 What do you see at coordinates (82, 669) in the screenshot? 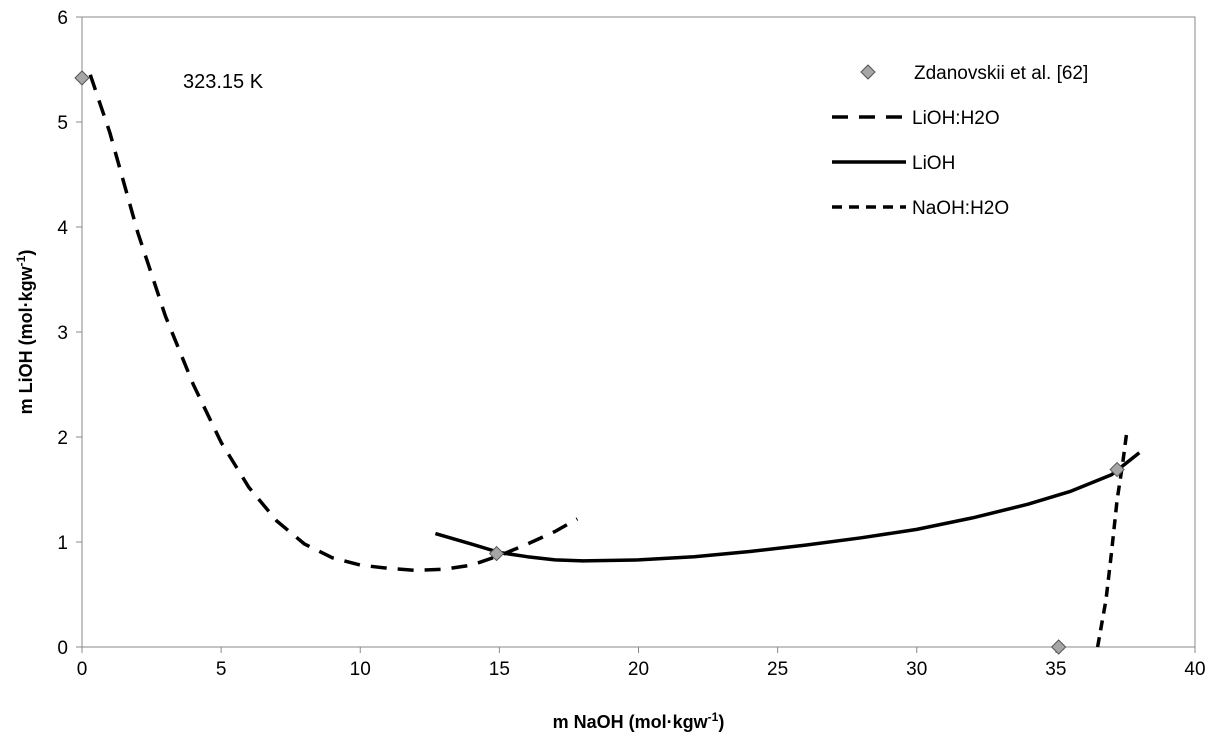
I see `x-tick-label: 0` at bounding box center [82, 669].